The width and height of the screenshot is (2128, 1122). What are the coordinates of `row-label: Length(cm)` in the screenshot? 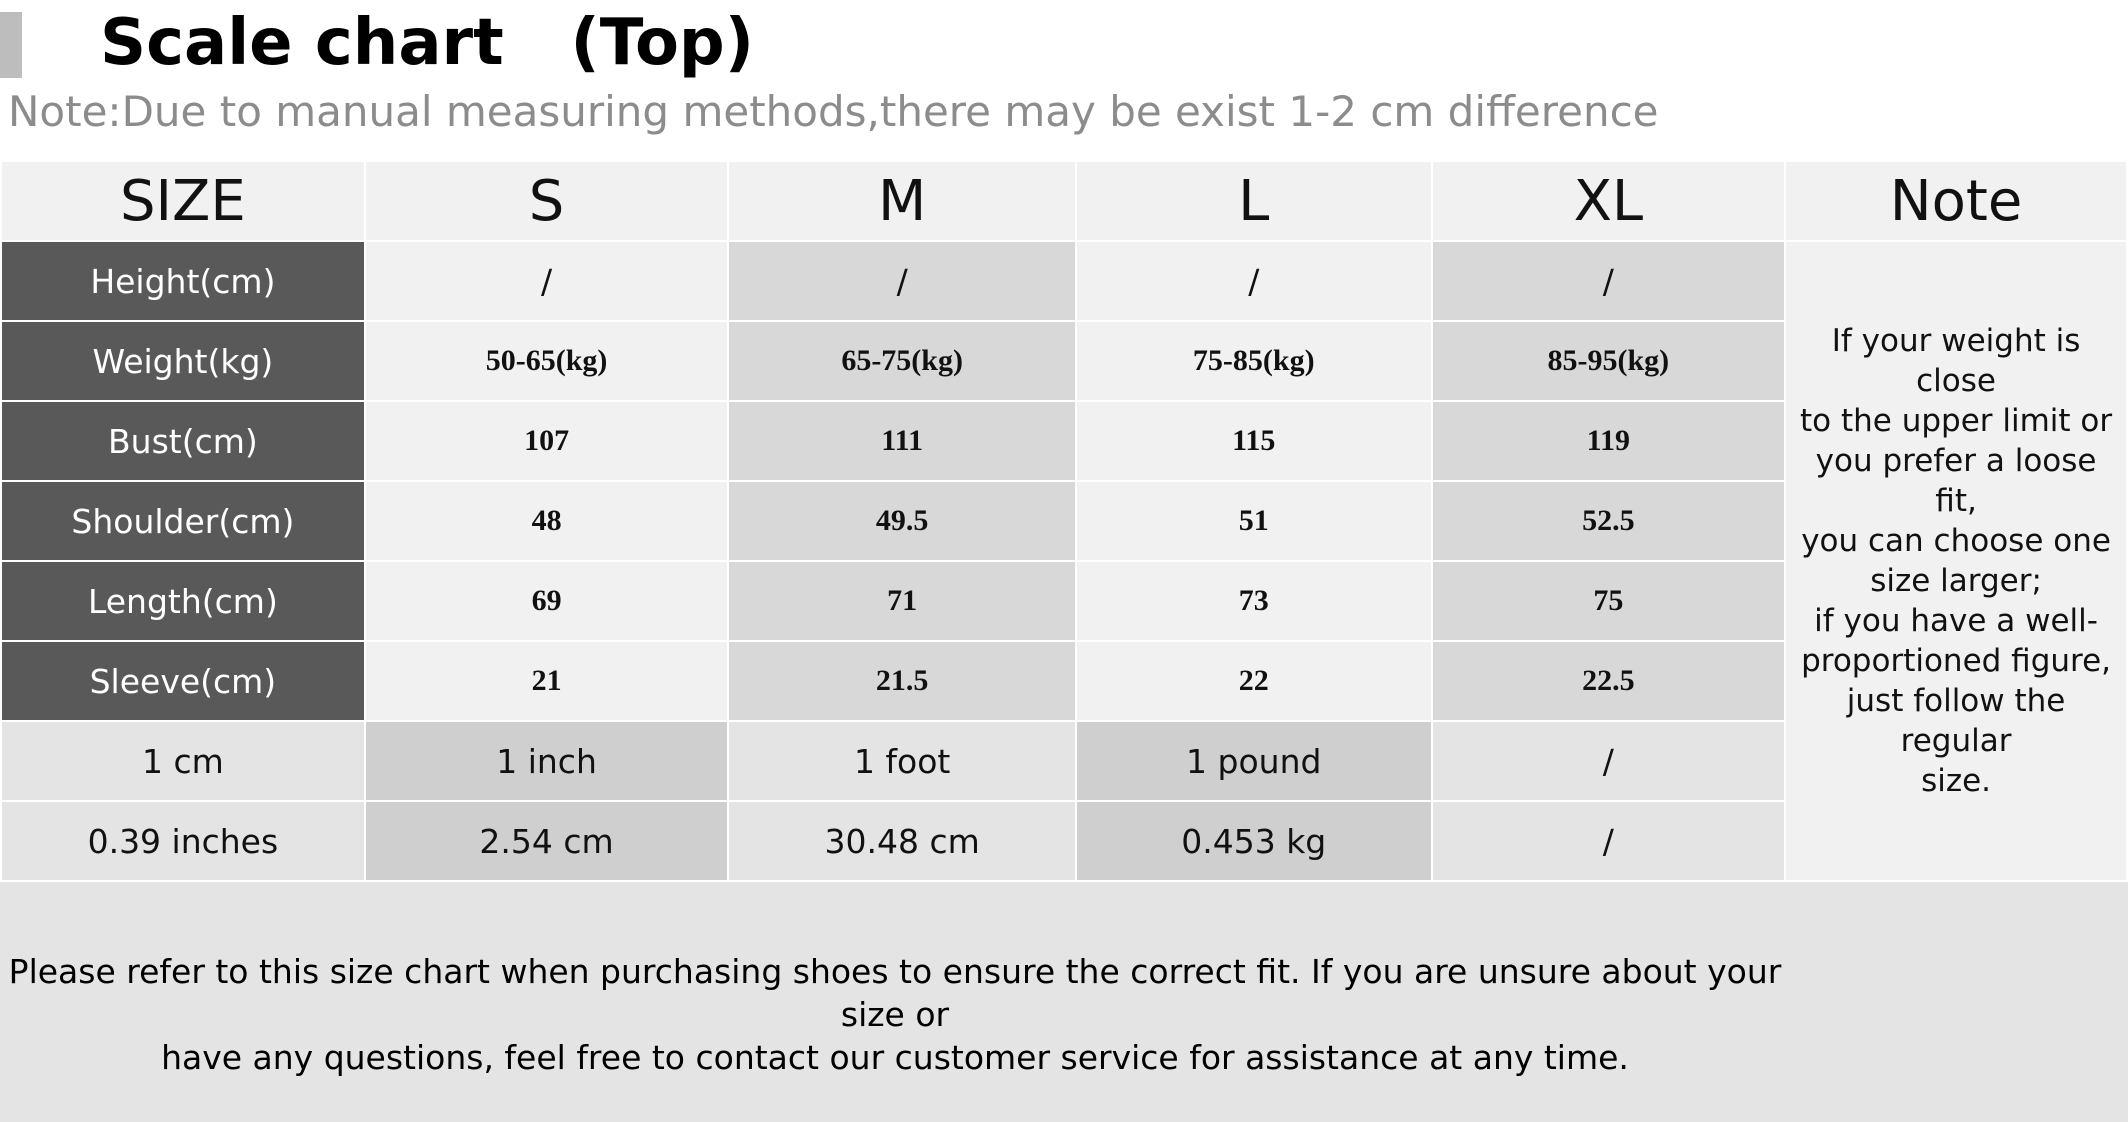 It's located at (183, 601).